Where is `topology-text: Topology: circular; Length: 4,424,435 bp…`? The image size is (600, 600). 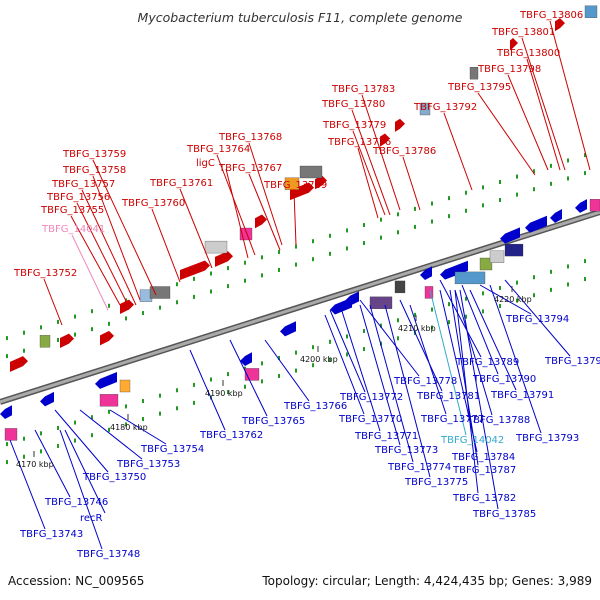 topology-text: Topology: circular; Length: 4,424,435 bp… is located at coordinates (426, 581).